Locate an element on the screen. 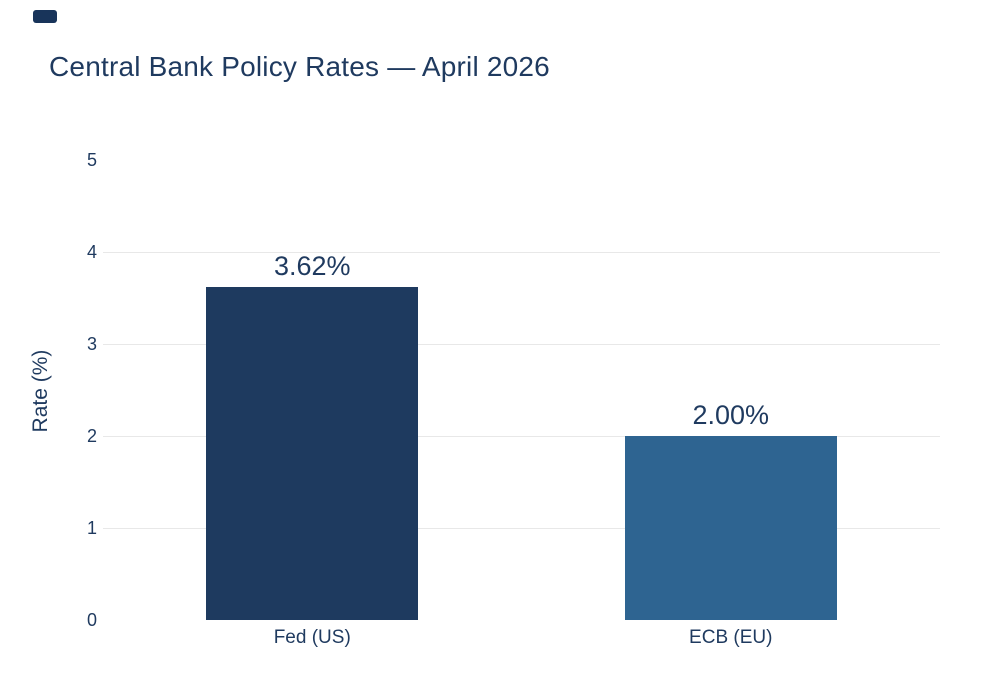 This screenshot has height=700, width=1000. x-tick-label: Fed (US) is located at coordinates (312, 637).